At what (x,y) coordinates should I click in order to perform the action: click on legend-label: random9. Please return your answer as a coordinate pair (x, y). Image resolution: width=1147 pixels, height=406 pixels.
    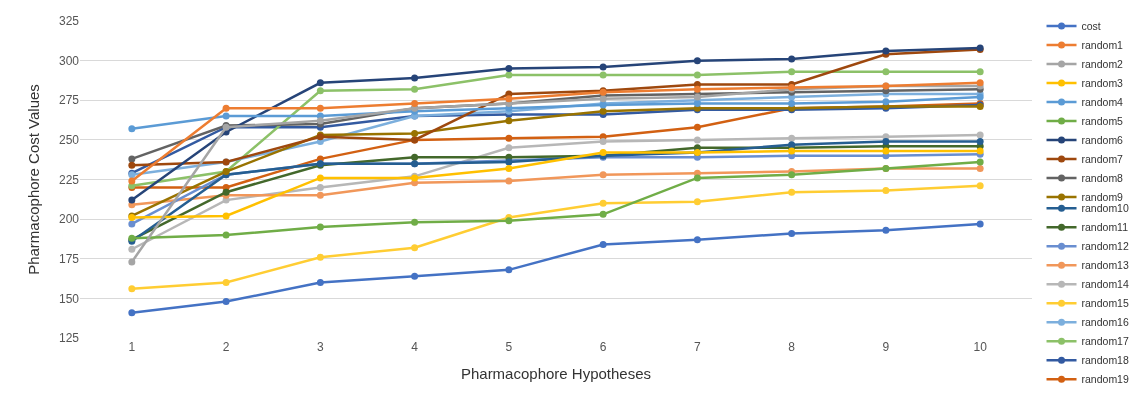
    Looking at the image, I should click on (1102, 197).